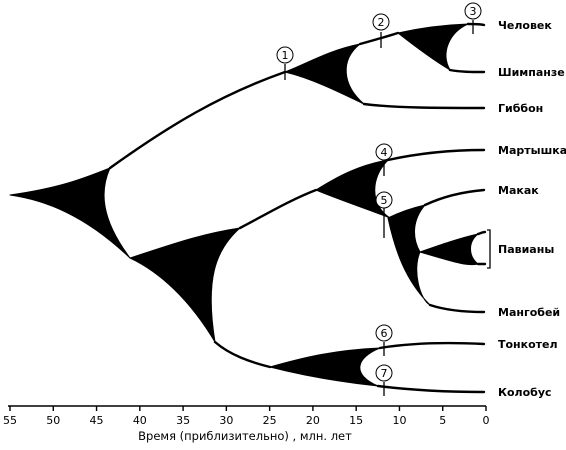 This screenshot has height=450, width=566. Describe the element at coordinates (384, 159) in the screenshot. I see `marker-4: 4` at that location.